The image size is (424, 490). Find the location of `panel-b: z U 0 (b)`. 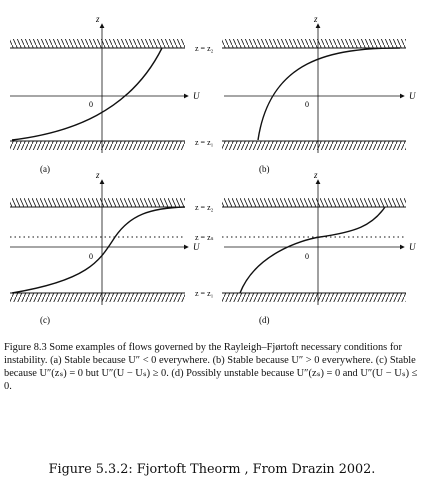

panel-b: z U 0 (b) is located at coordinates (319, 94).